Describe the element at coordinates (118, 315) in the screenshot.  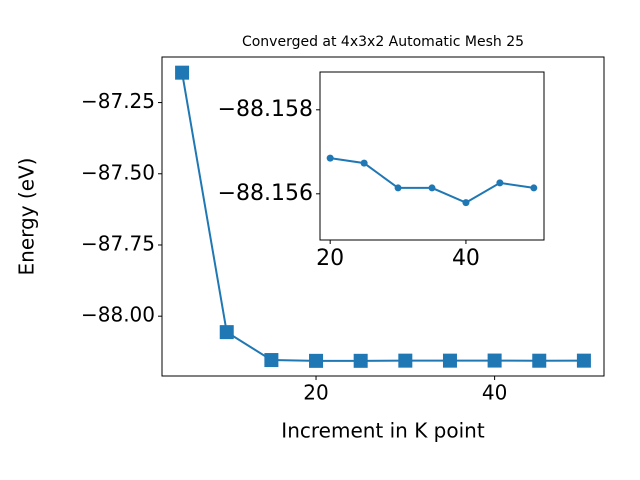
I see `y-tick-label: −88.00` at that location.